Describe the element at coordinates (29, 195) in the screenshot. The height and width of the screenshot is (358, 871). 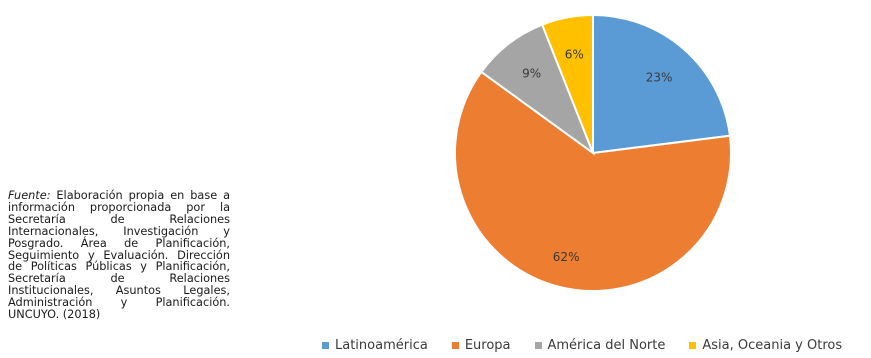
I see `source-lead: Fuente:` at that location.